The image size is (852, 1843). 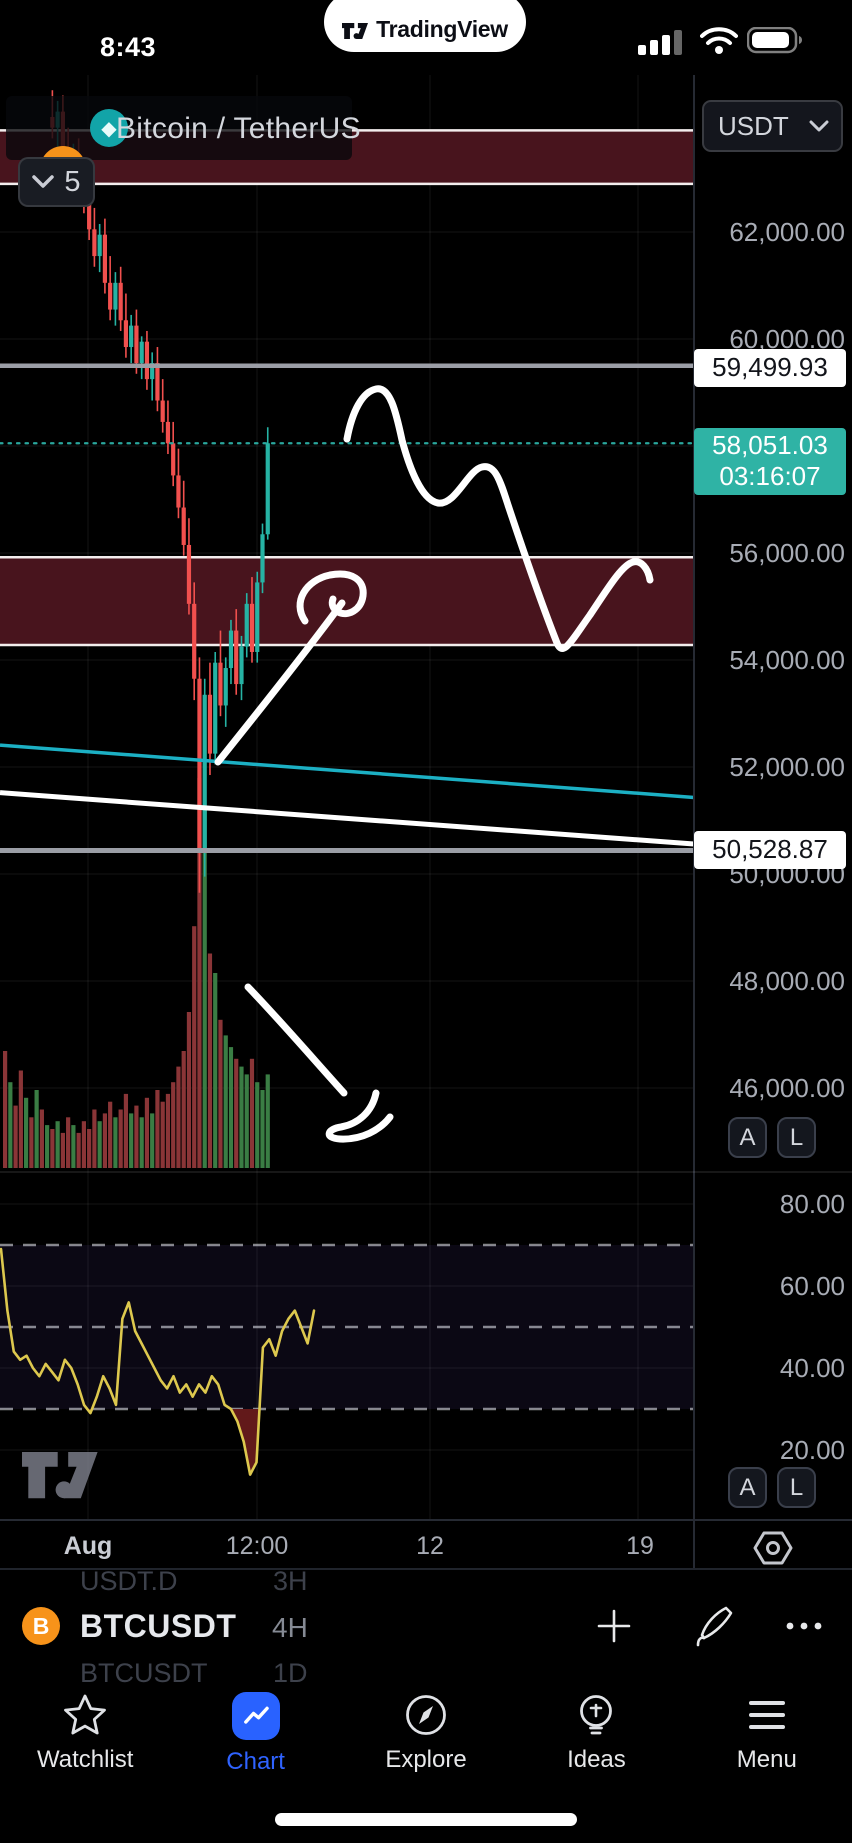 I want to click on time-tick: Aug, so click(x=88, y=1546).